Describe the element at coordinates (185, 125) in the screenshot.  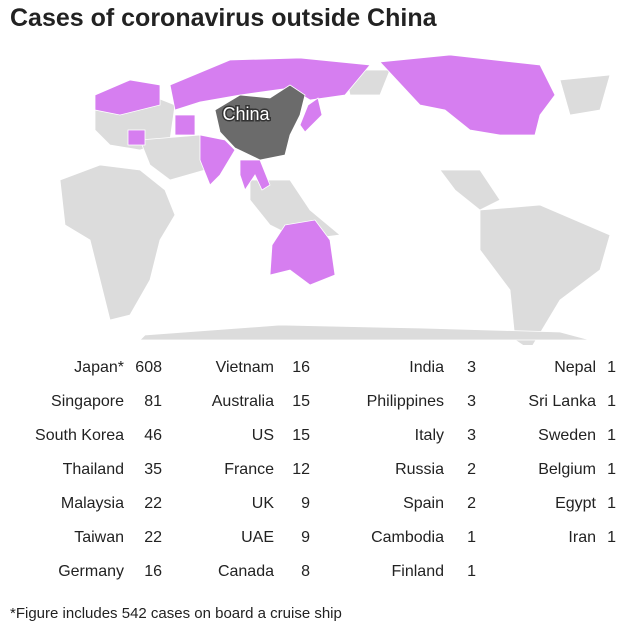
I see `iran` at that location.